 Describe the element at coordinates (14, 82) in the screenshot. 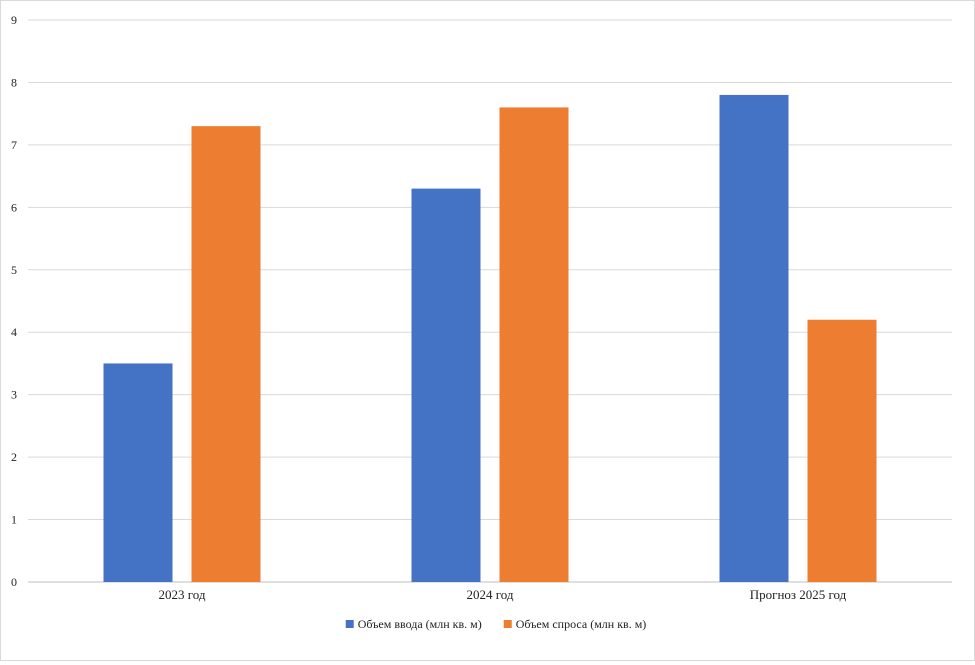

I see `y-tick-label: 8` at that location.